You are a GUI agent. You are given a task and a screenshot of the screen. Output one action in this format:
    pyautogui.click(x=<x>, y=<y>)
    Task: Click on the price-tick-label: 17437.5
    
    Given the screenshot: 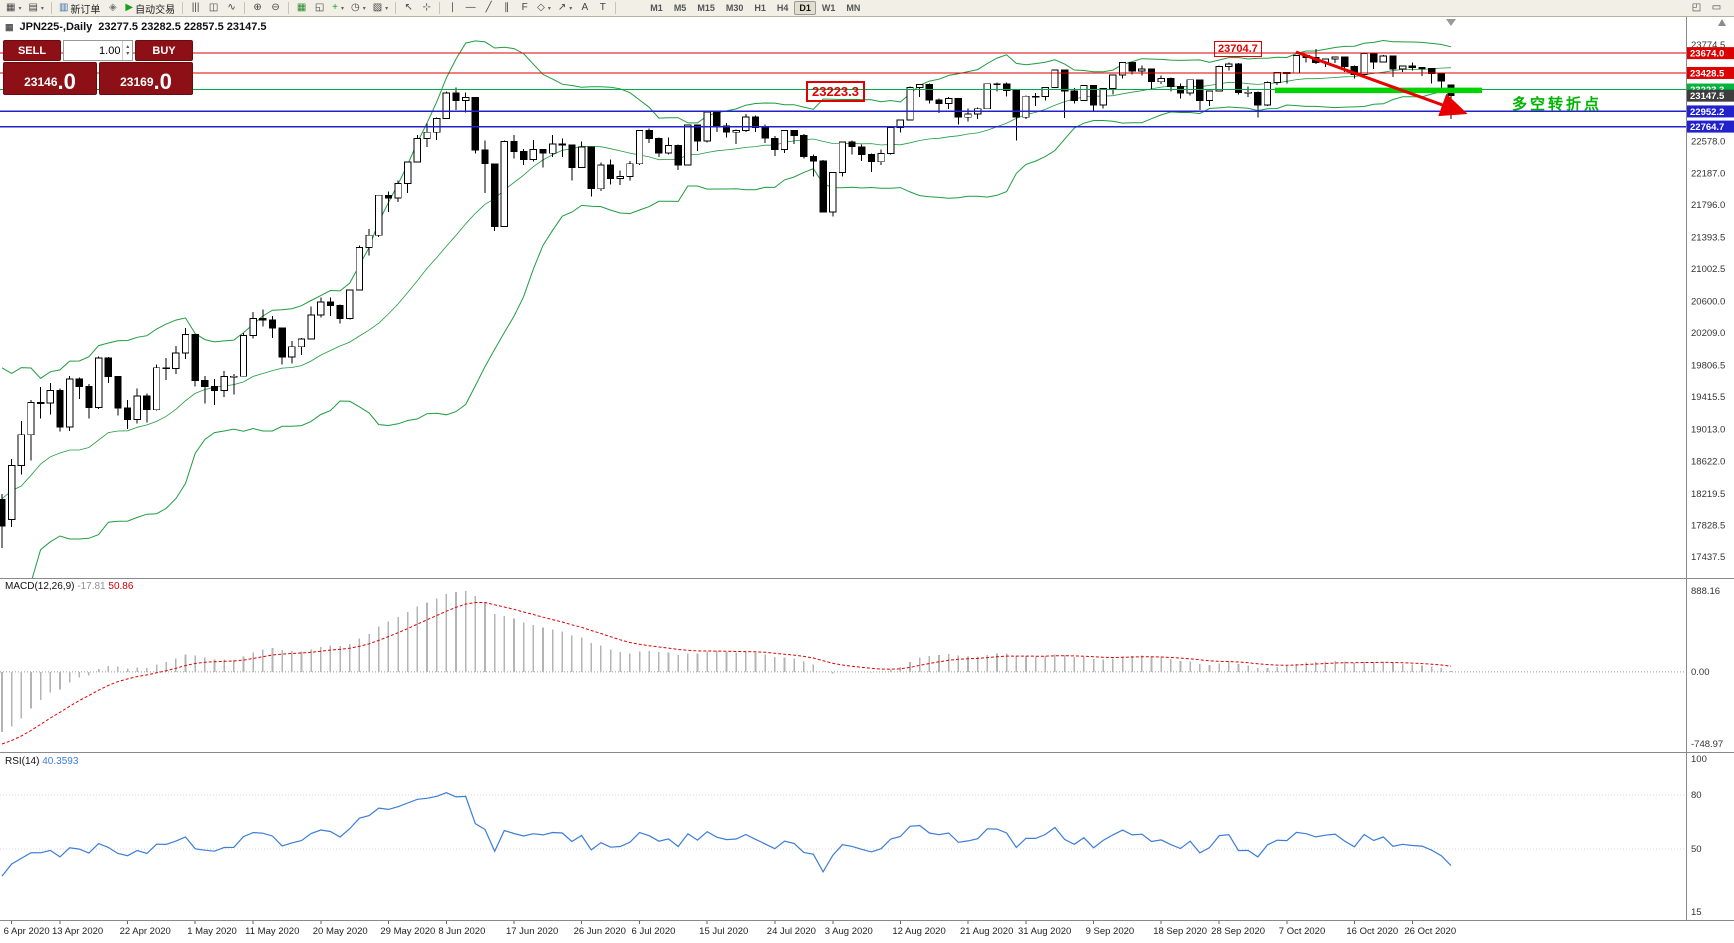 What is the action you would take?
    pyautogui.click(x=1708, y=557)
    